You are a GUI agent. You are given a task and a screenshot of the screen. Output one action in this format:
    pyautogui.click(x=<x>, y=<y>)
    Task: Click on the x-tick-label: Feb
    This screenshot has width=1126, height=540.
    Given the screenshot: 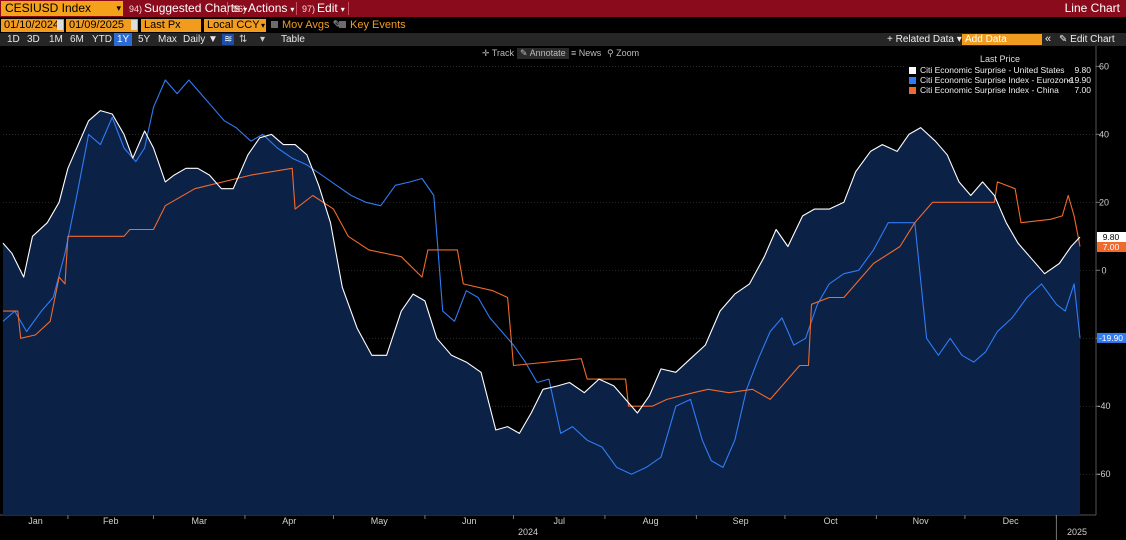 What is the action you would take?
    pyautogui.click(x=111, y=521)
    